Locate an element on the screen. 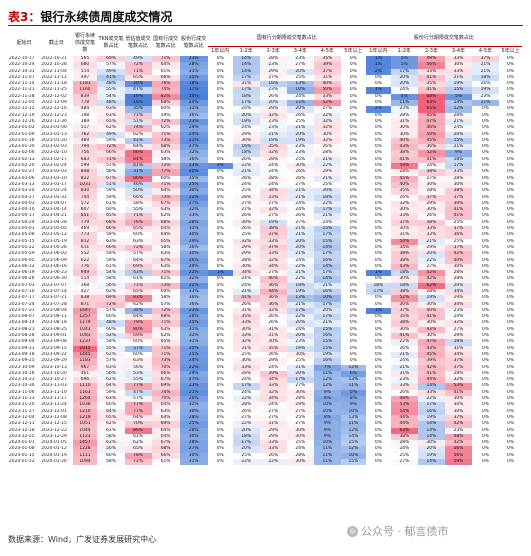  cell-a3: 27% is located at coordinates (273, 216).